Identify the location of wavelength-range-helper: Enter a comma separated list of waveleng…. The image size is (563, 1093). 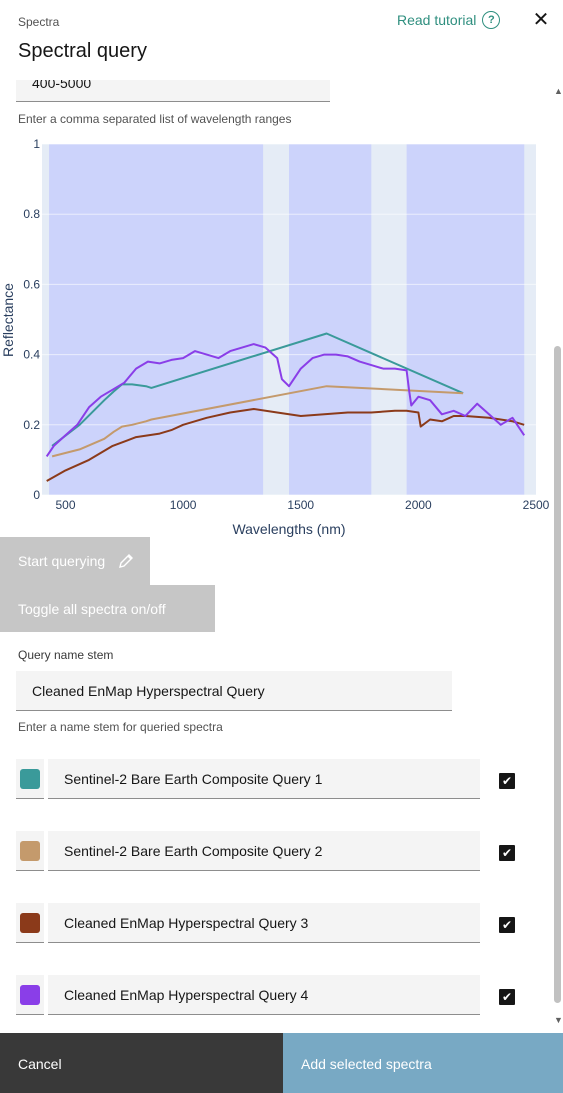
(155, 119).